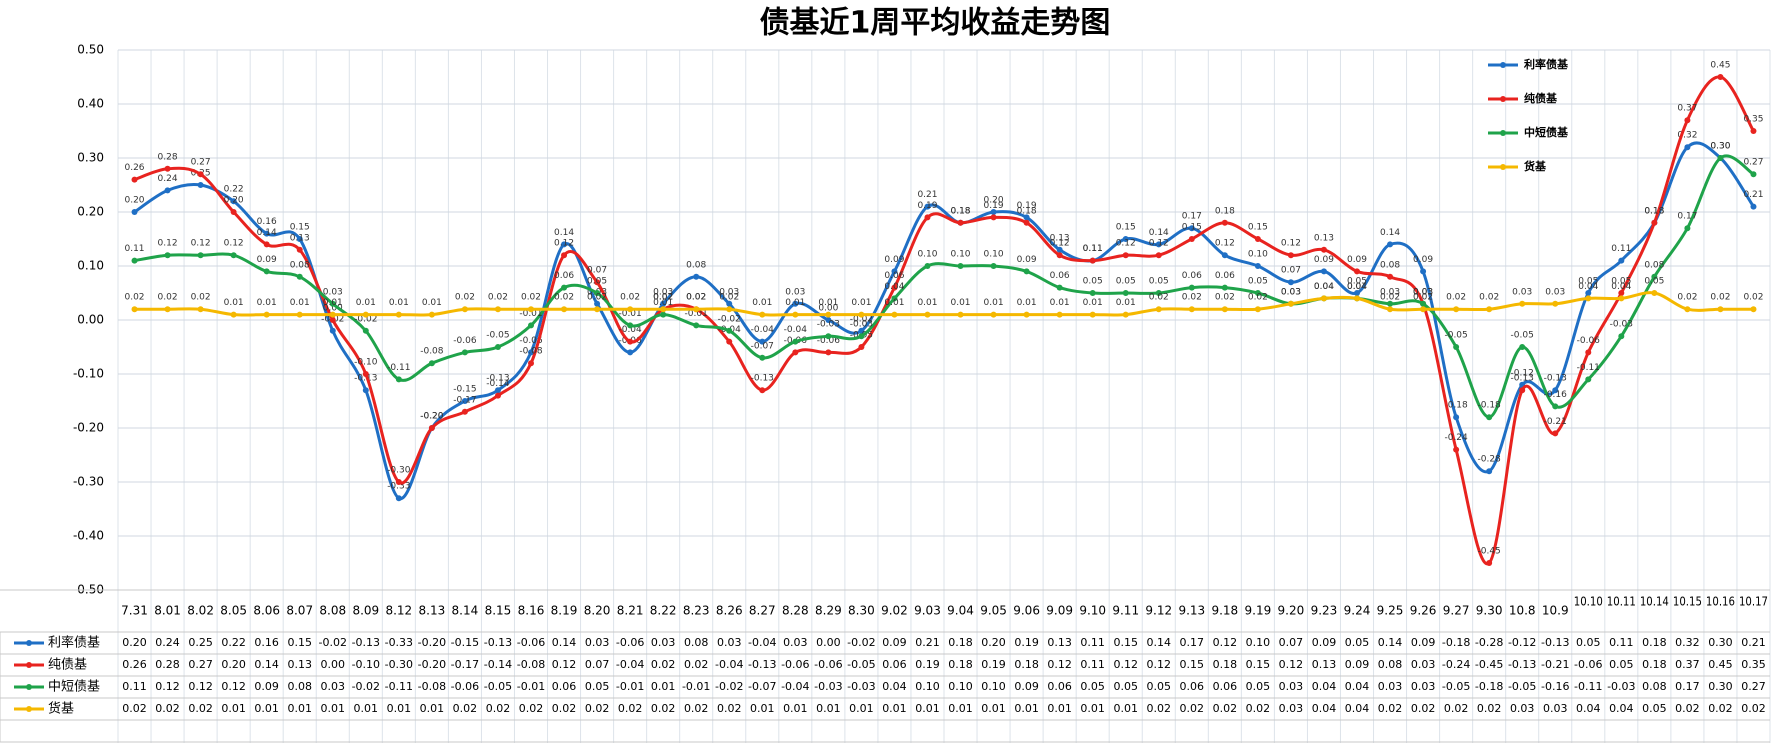 Image resolution: width=1783 pixels, height=743 pixels. I want to click on data-label: 0.07, so click(597, 271).